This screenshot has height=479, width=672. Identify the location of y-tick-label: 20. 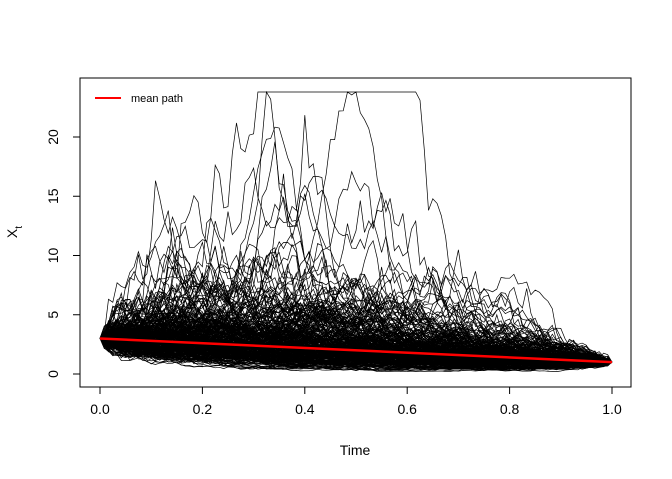
(53, 137).